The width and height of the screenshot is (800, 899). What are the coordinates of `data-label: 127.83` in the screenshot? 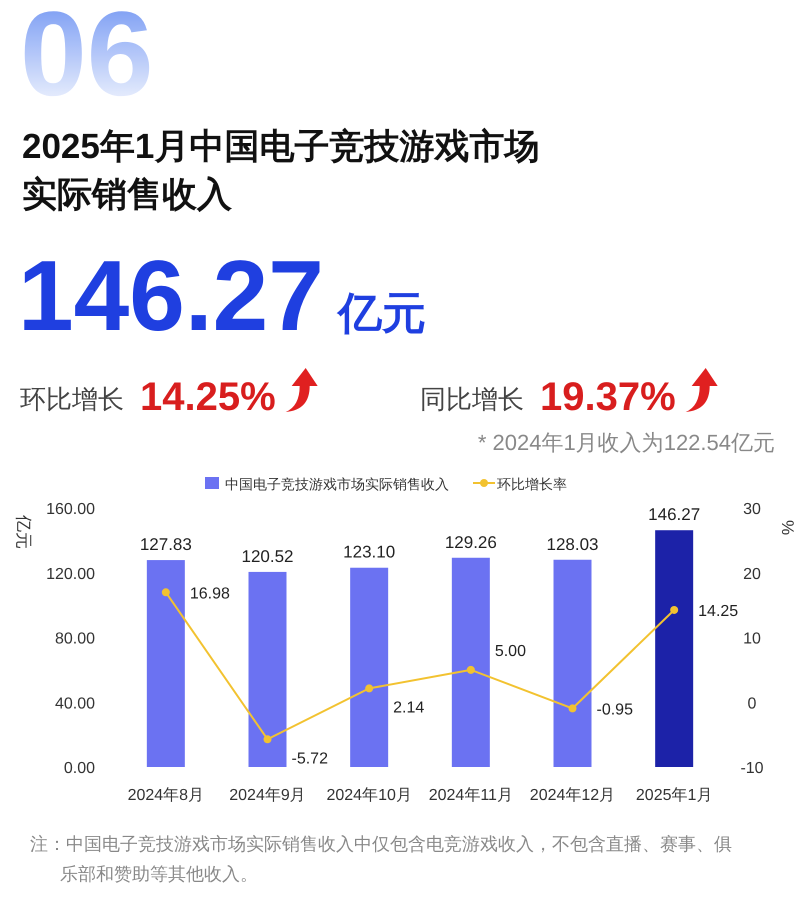 It's located at (166, 544).